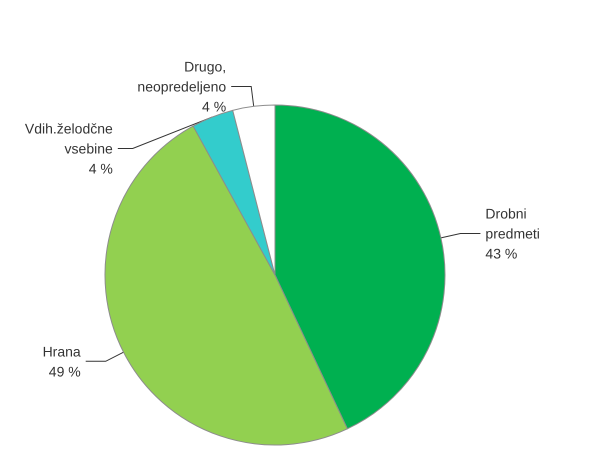 This screenshot has width=616, height=472. What do you see at coordinates (512, 224) in the screenshot?
I see `slice-label: Drobni predmeti` at bounding box center [512, 224].